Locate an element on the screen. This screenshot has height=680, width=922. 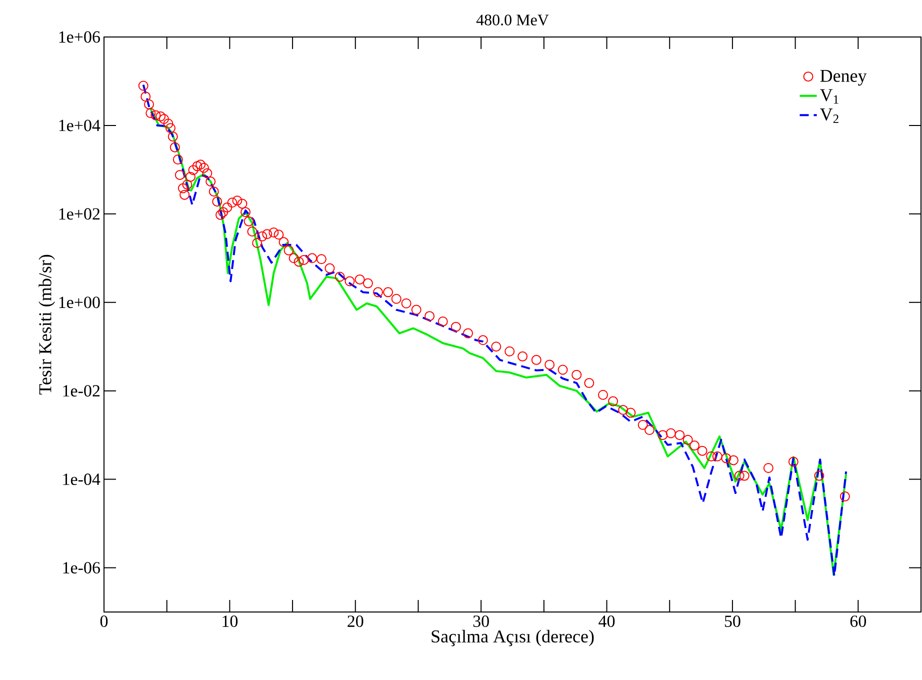
y-tick-label: 1e+02 is located at coordinates (79, 214).